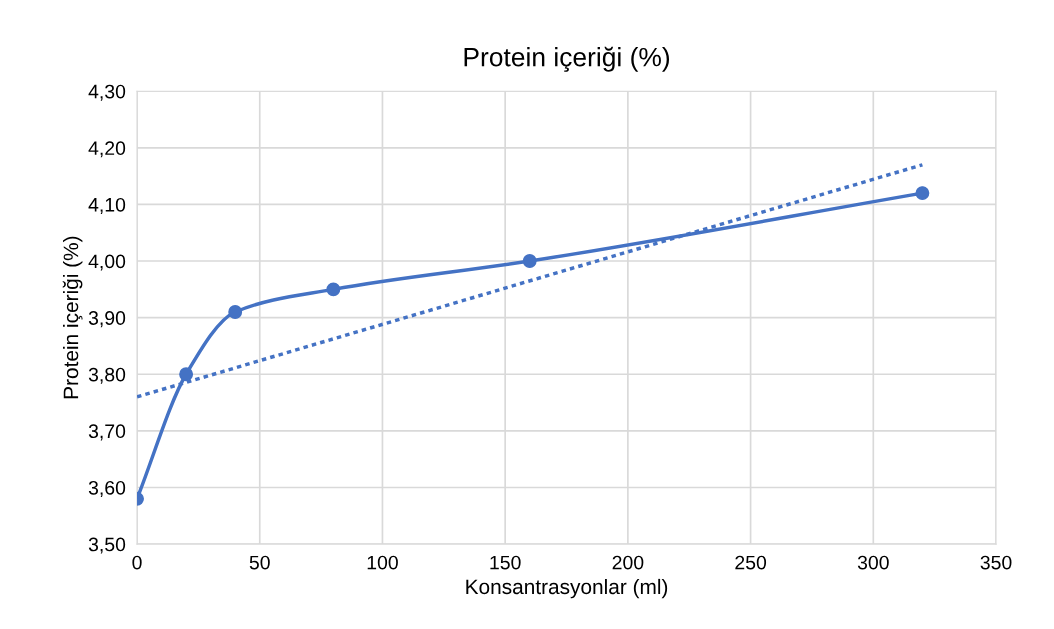 The height and width of the screenshot is (629, 1054). I want to click on y-tick-label: 4,10, so click(107, 205).